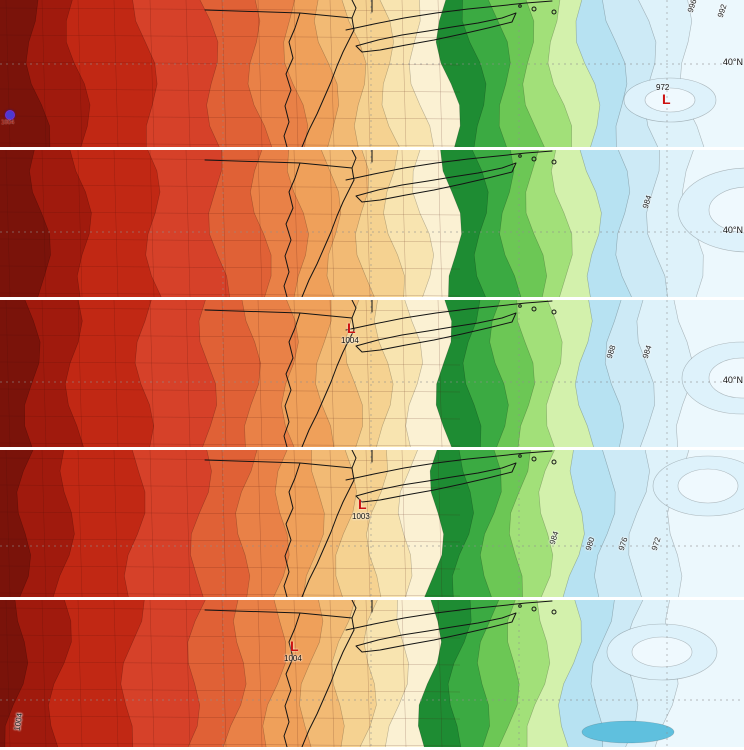 The height and width of the screenshot is (750, 744). I want to click on low-pressure-value: 972, so click(663, 87).